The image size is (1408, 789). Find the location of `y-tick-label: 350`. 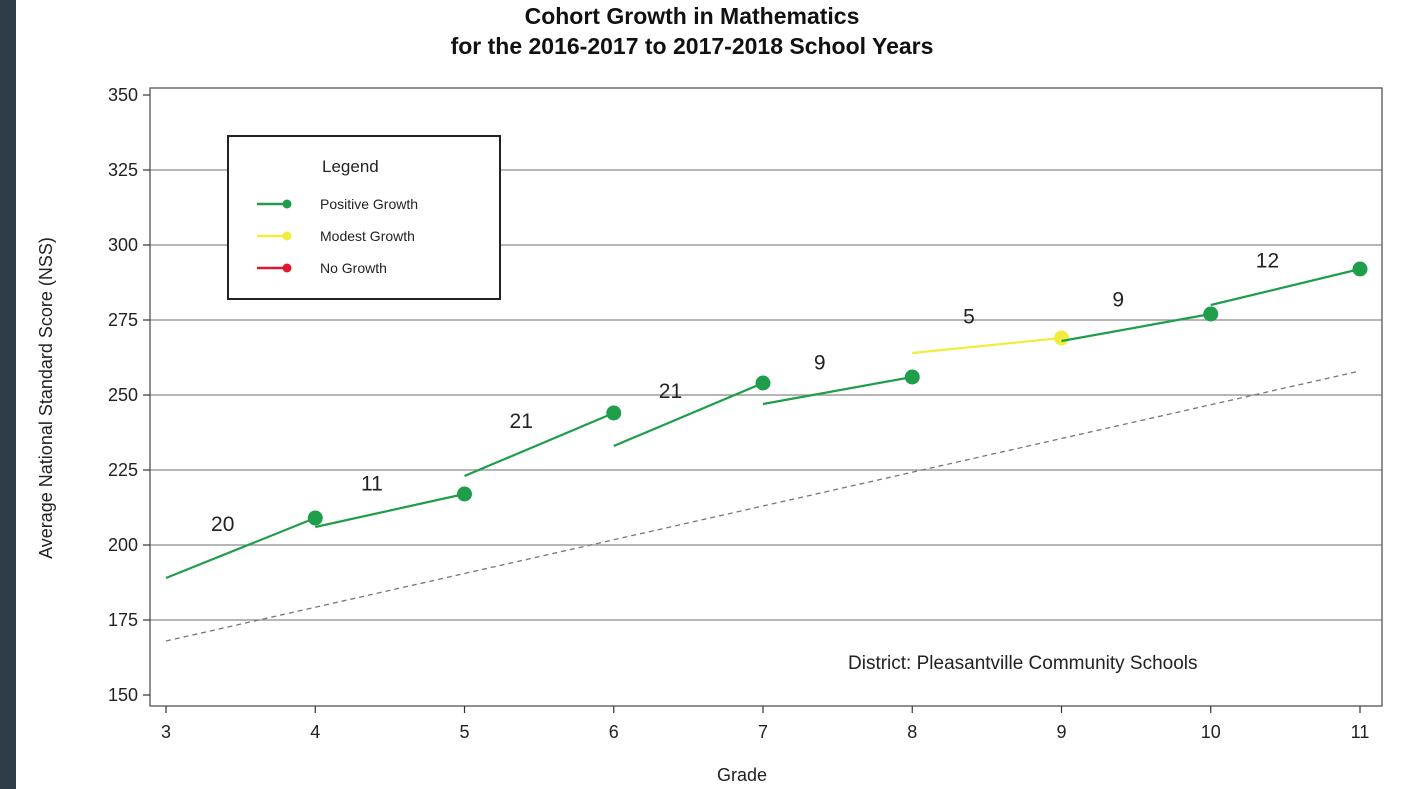

y-tick-label: 350 is located at coordinates (123, 95).